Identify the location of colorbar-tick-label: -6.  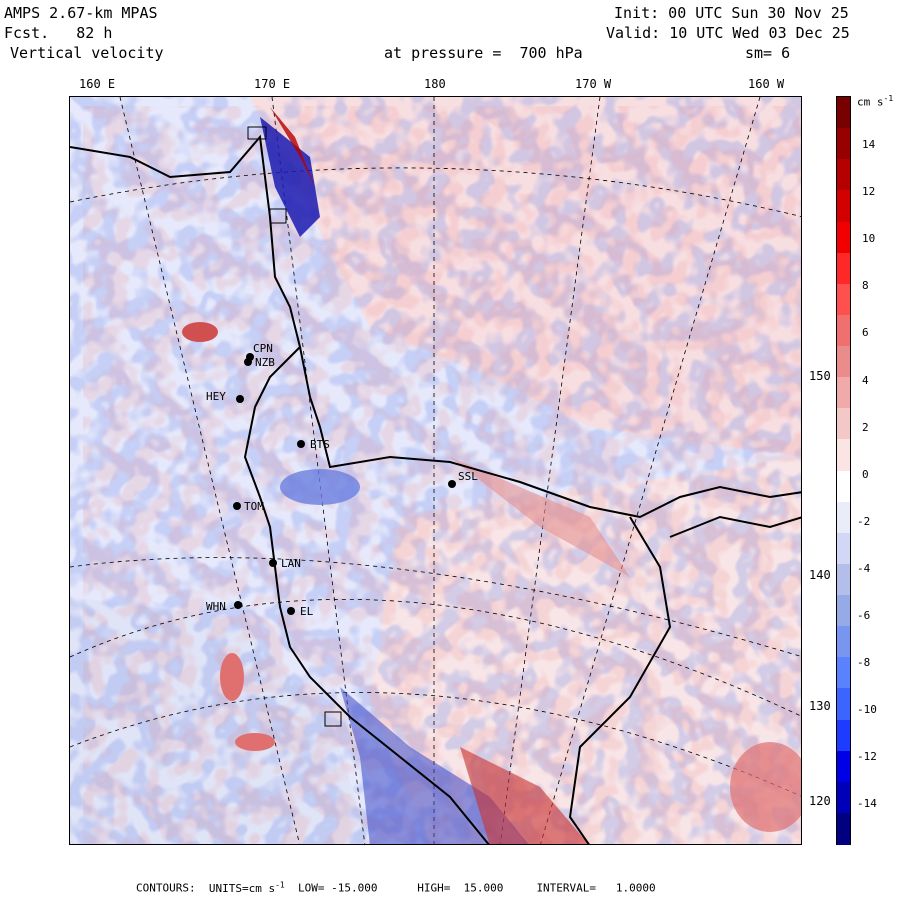
(864, 615).